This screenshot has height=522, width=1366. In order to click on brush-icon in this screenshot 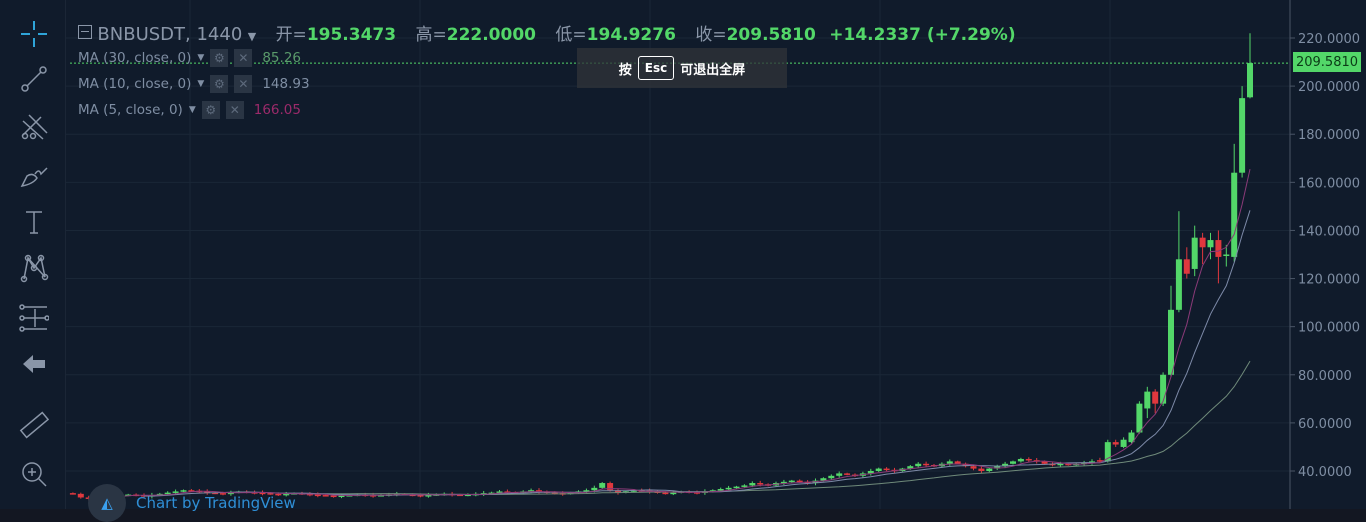, I will do `click(34, 175)`.